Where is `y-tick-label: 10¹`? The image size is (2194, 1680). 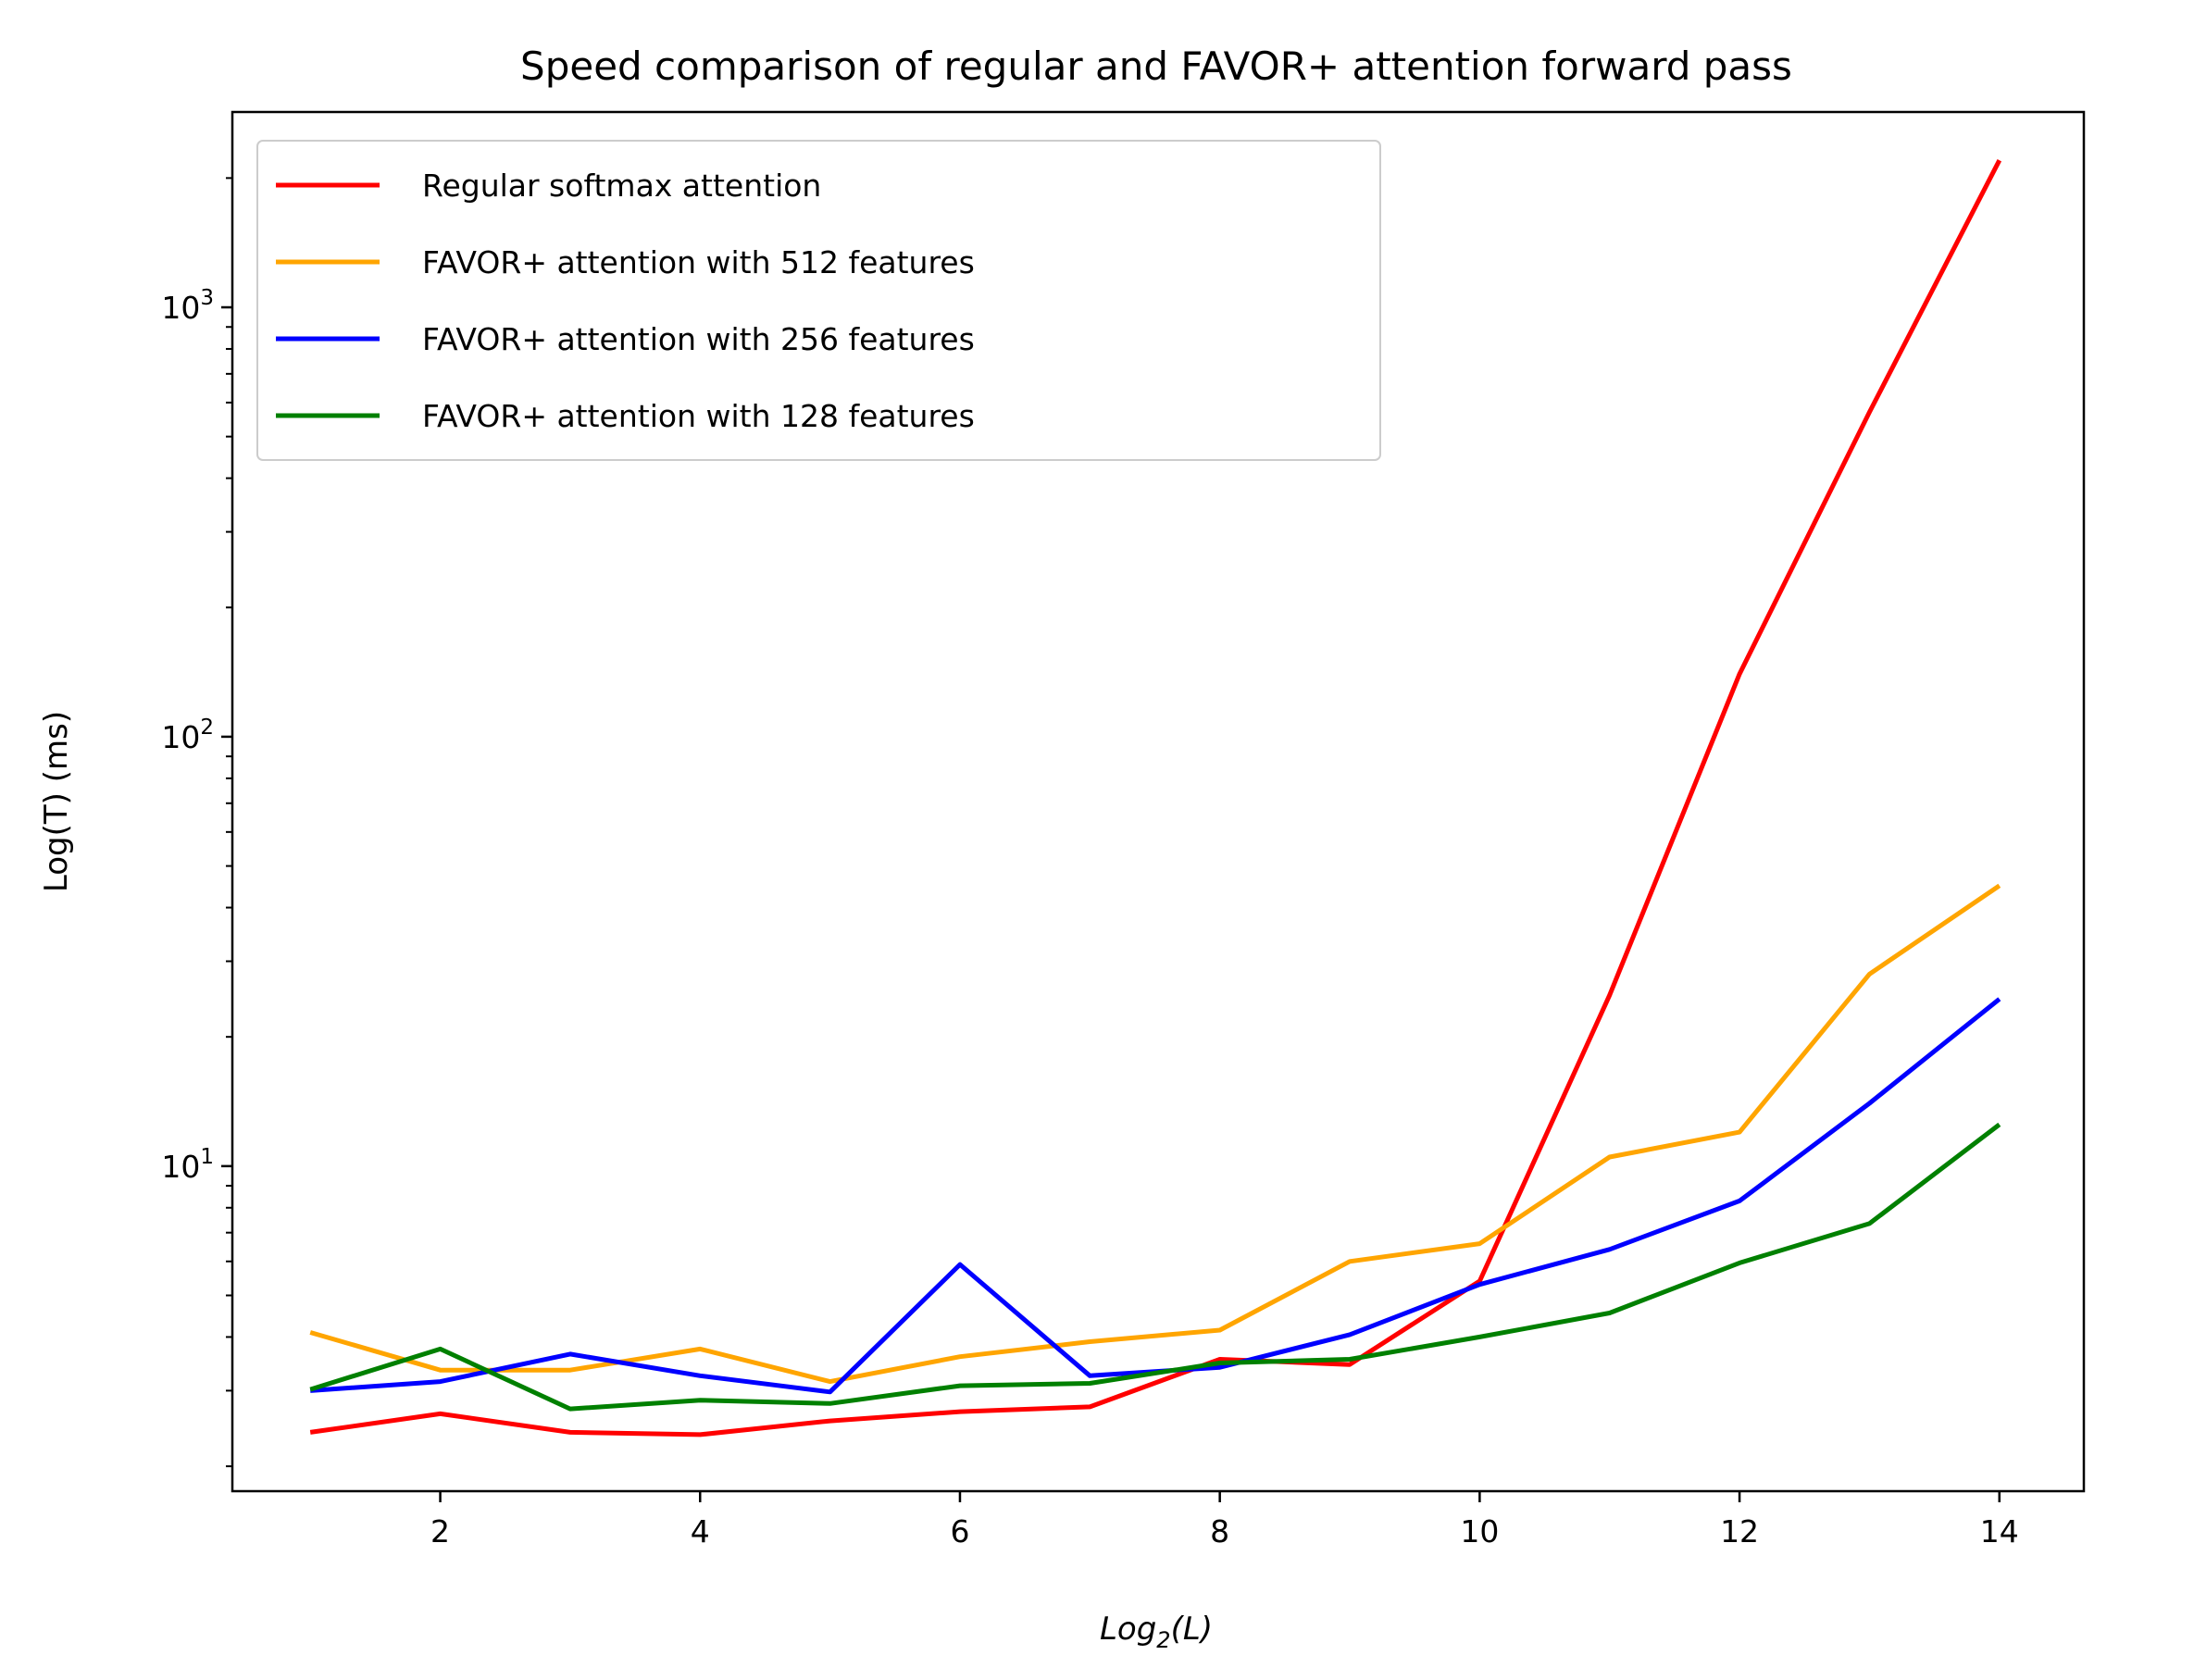
y-tick-label: 10¹ is located at coordinates (187, 1165).